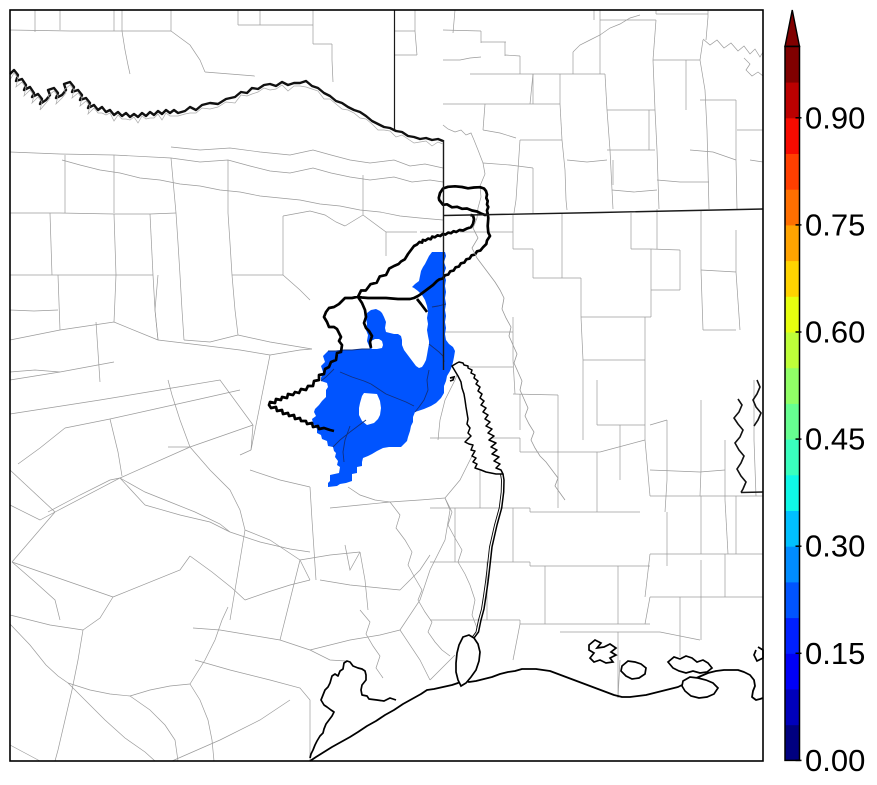  Describe the element at coordinates (835, 439) in the screenshot. I see `svg-text: 0.45` at that location.